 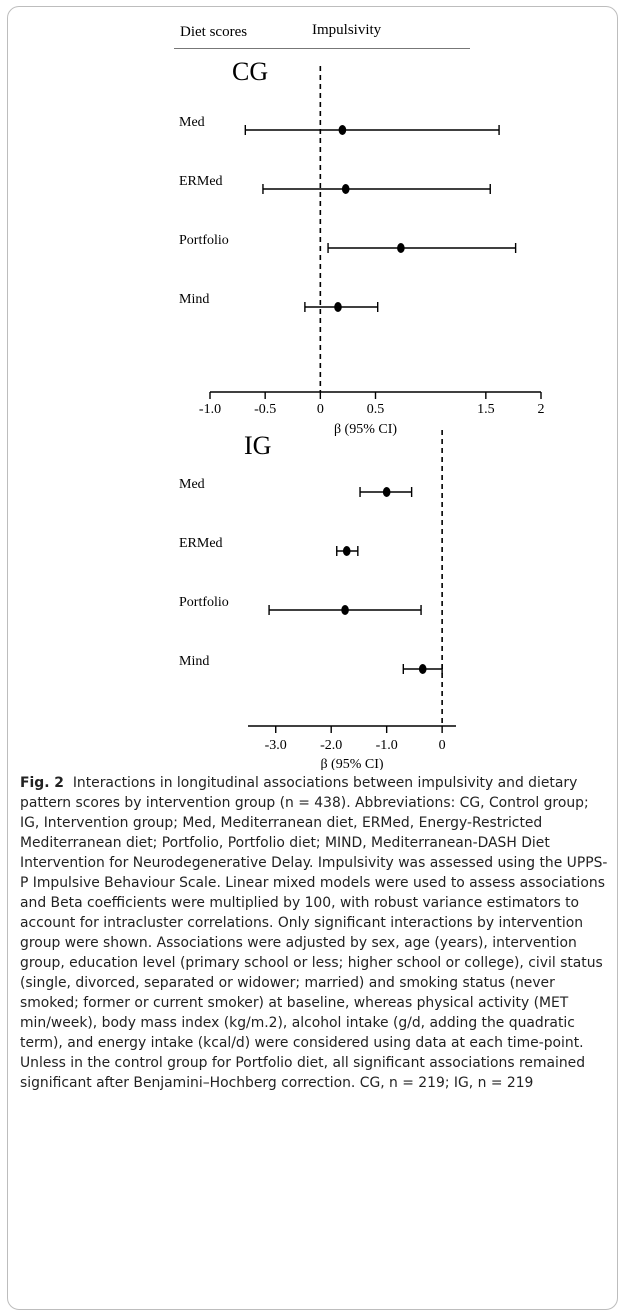 I want to click on panel-1-tick-label: 2, so click(x=541, y=409).